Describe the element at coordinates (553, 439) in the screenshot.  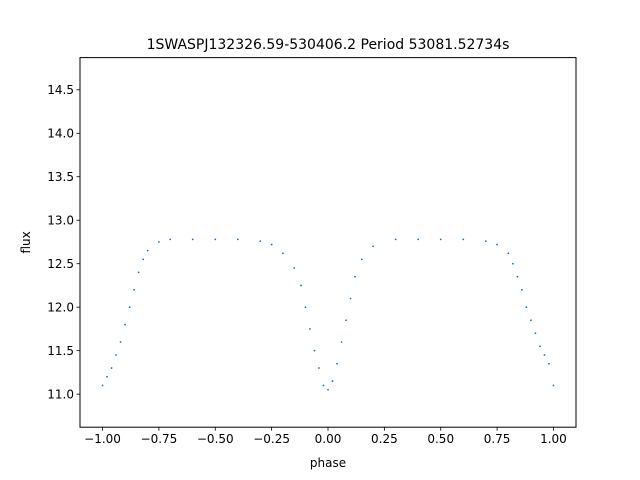
I see `x-tick-label: 1.00` at that location.